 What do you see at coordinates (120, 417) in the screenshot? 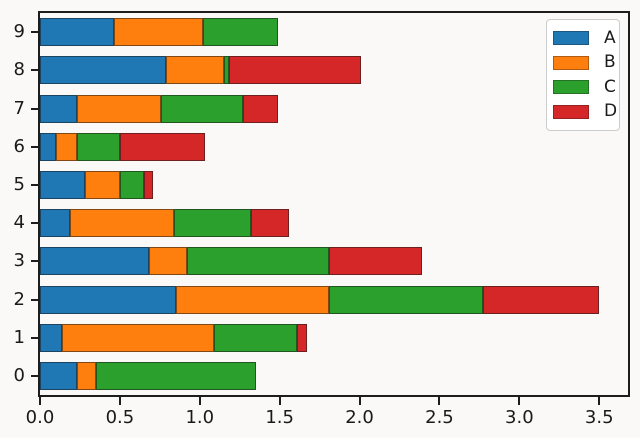
I see `x-tick-label-0.5: 0.5` at bounding box center [120, 417].